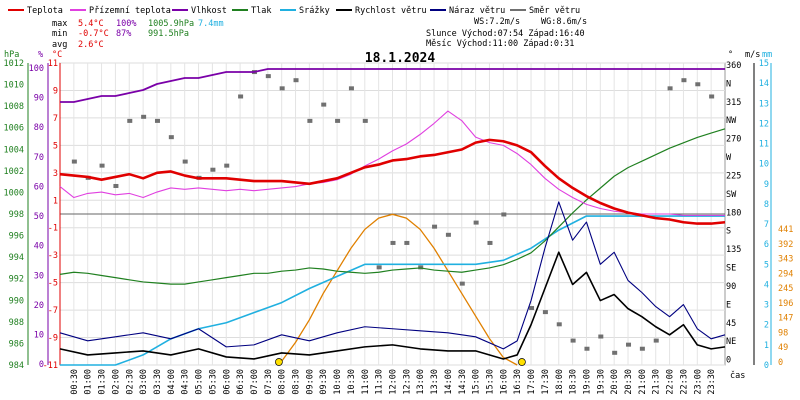  Describe the element at coordinates (400, 58) in the screenshot. I see `chart-title: 18.1.2024` at that location.